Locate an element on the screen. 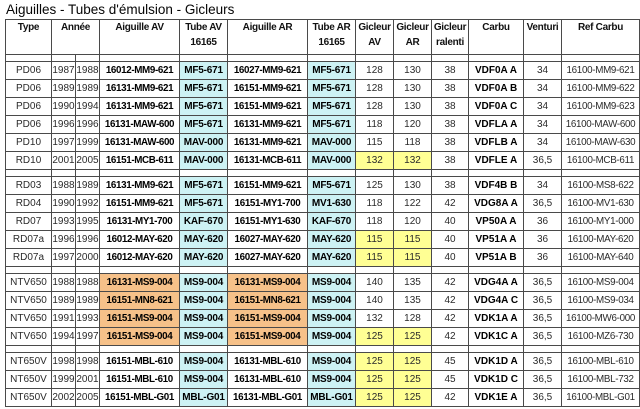  cell-gicleur-ralenti: 45 is located at coordinates (450, 379).